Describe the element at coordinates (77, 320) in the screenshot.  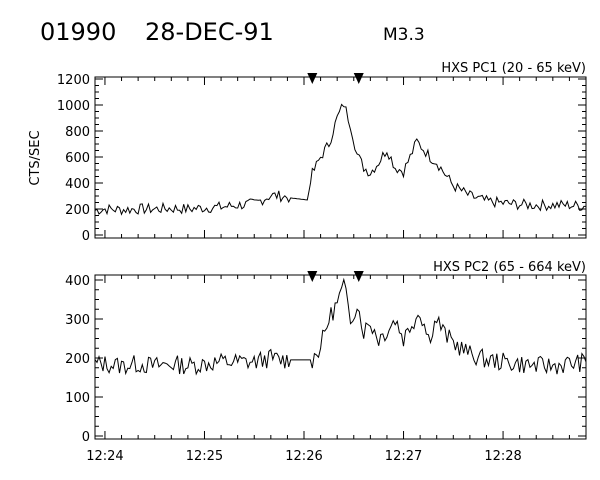
I see `y-tick-label: 300` at that location.